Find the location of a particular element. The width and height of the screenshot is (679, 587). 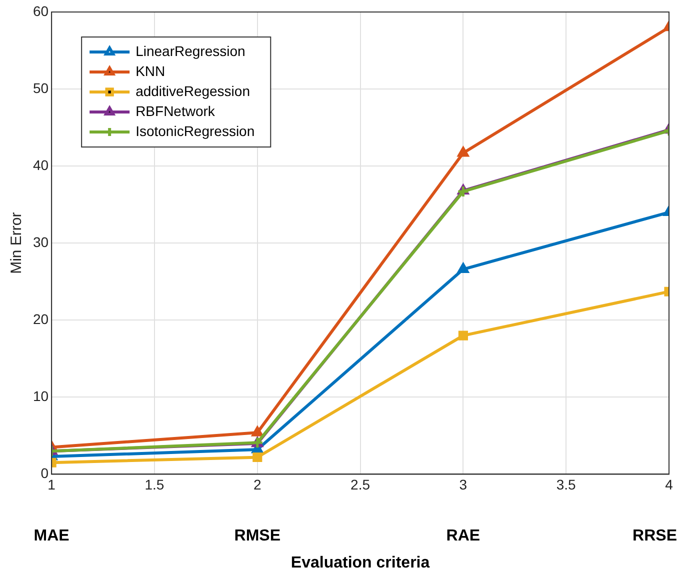

legend-label: KNN is located at coordinates (151, 70).